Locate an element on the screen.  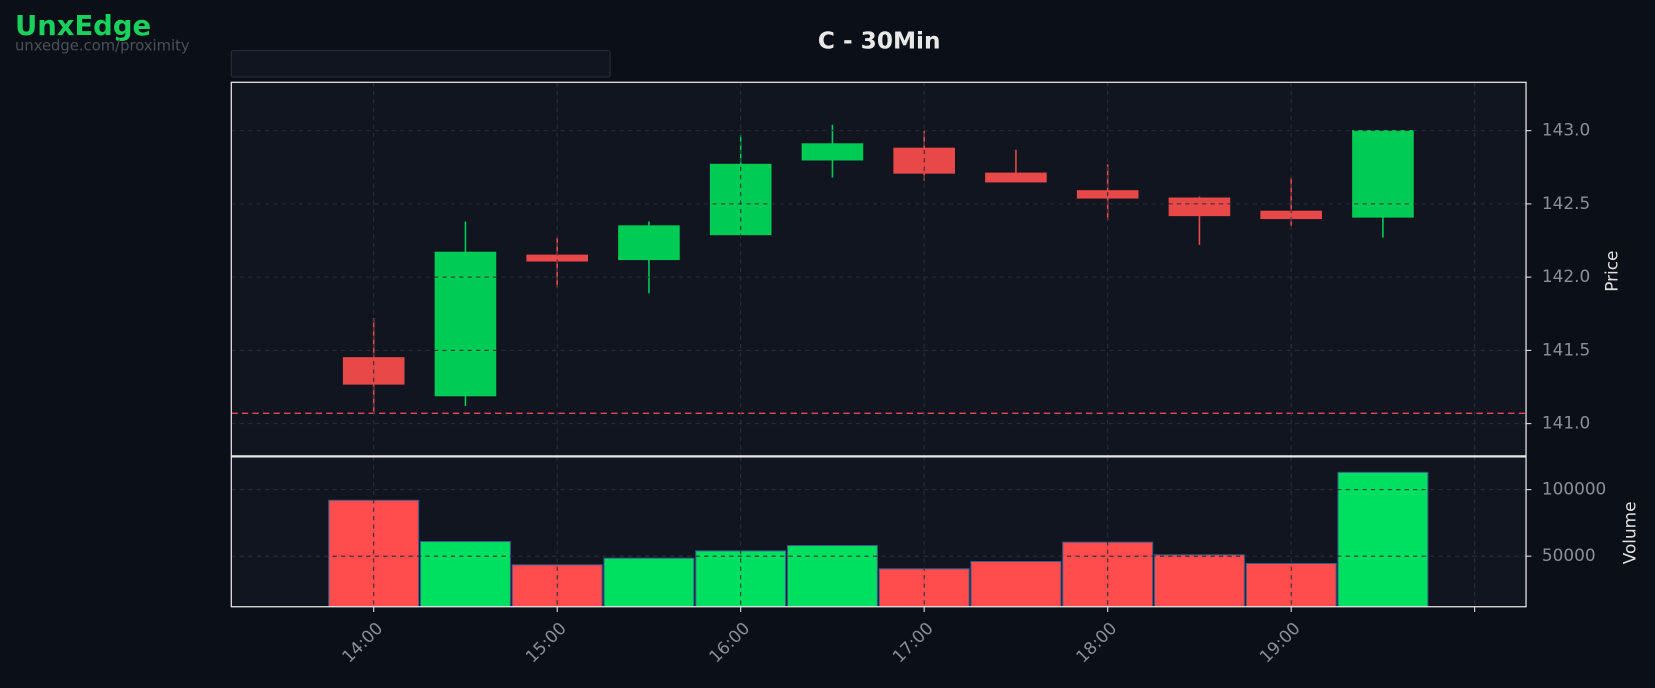
y-tick-label: 141.0 is located at coordinates (1566, 423).